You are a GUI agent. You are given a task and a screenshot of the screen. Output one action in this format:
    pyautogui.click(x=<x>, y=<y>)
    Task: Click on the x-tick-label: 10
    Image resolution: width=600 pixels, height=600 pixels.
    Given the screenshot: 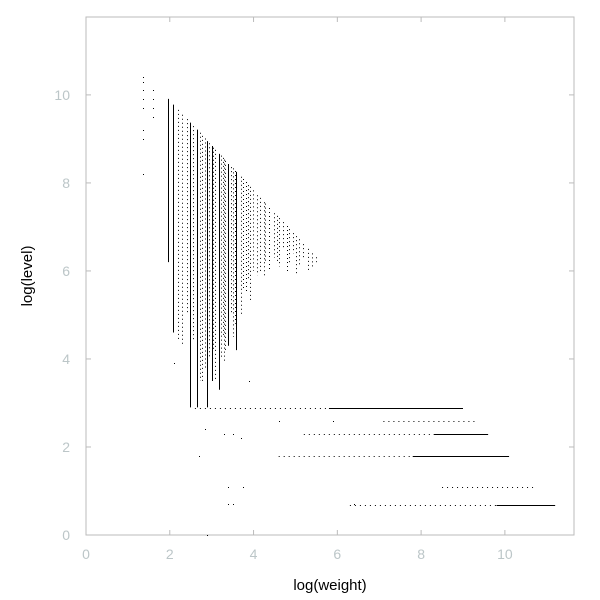 What is the action you would take?
    pyautogui.click(x=505, y=554)
    